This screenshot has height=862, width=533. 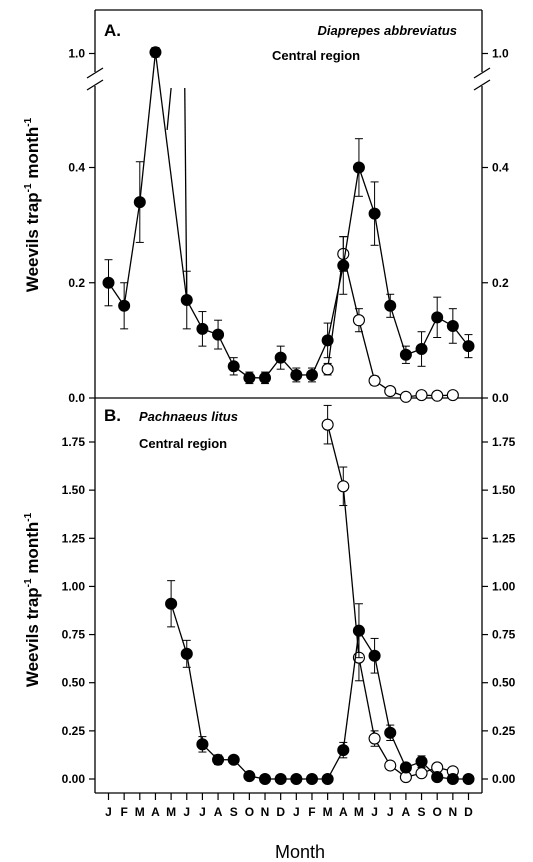 I want to click on x-tick-label: N, so click(x=453, y=812).